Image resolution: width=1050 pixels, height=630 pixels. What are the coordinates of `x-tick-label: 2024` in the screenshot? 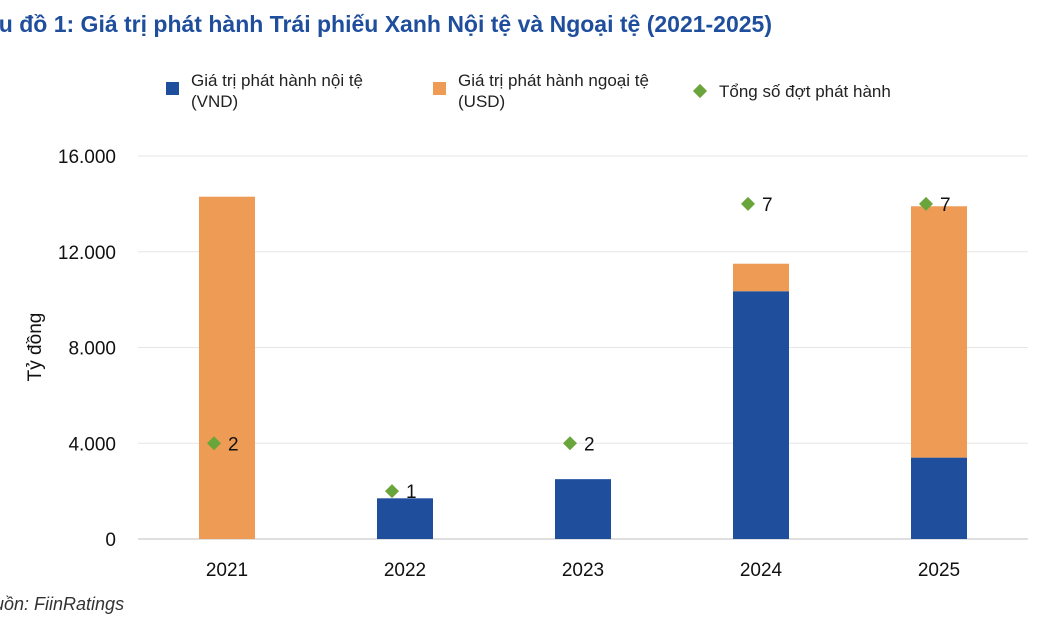 It's located at (761, 570).